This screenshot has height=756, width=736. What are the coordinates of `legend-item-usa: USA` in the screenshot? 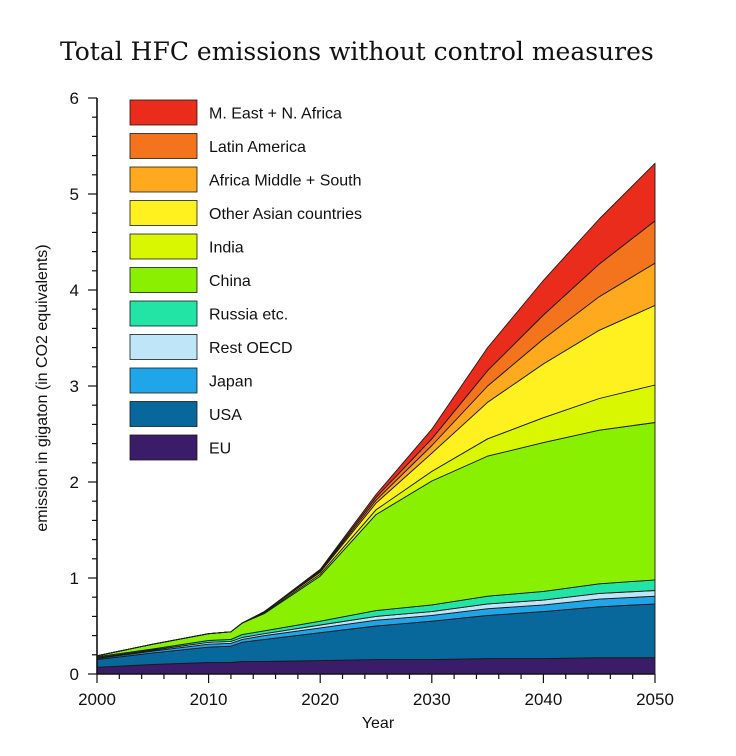 It's located at (185, 414).